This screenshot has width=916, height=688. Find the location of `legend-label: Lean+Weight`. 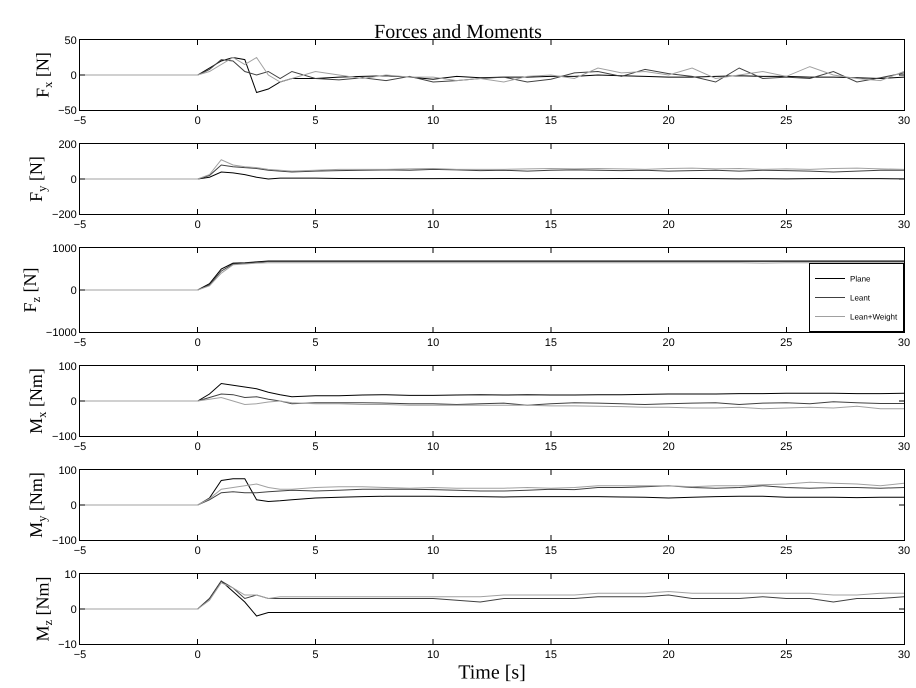

legend-label: Lean+Weight is located at coordinates (874, 317).